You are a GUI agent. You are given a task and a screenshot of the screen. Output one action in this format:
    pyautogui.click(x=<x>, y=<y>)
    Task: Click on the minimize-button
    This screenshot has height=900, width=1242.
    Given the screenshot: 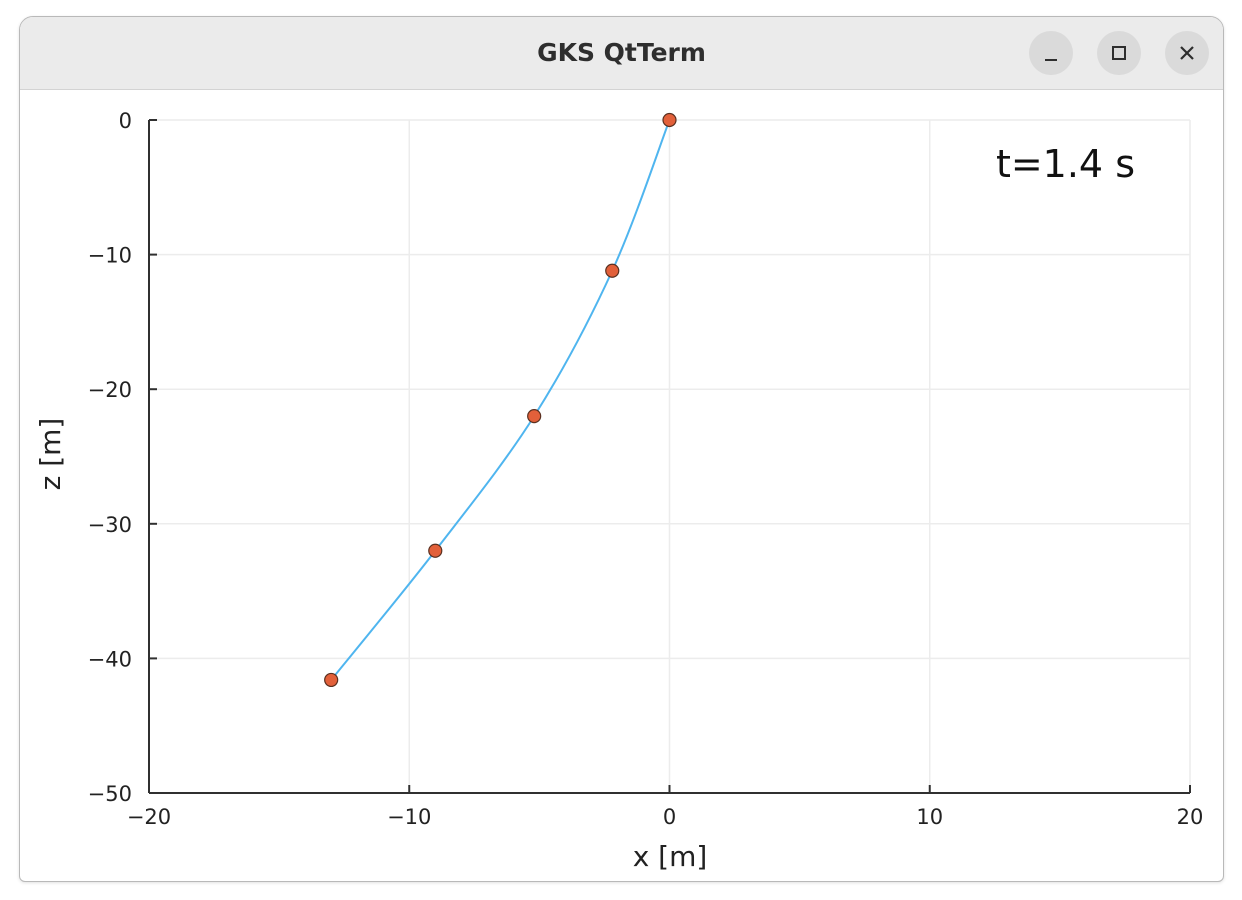 What is the action you would take?
    pyautogui.click(x=1051, y=53)
    